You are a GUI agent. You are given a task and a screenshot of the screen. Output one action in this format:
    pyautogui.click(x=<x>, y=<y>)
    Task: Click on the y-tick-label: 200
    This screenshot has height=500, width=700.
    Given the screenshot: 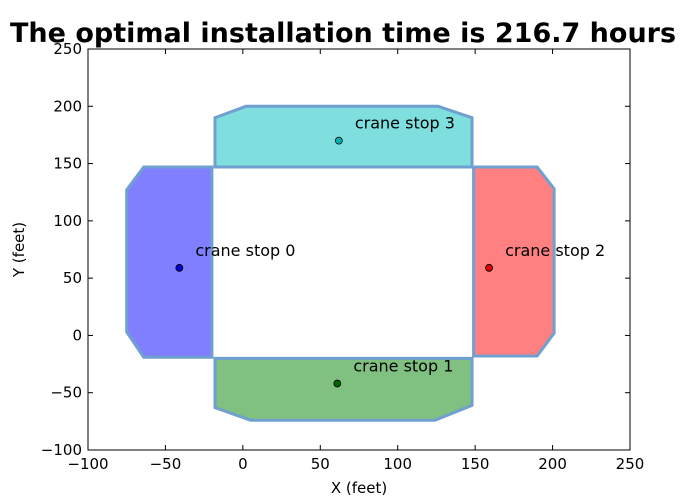 What is the action you would take?
    pyautogui.click(x=67, y=106)
    